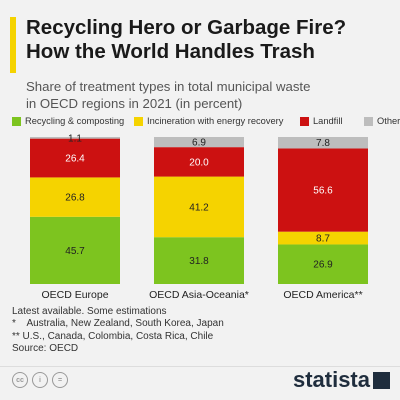 The height and width of the screenshot is (400, 400). I want to click on bar-segment-oecd-europe-recycling, so click(75, 250).